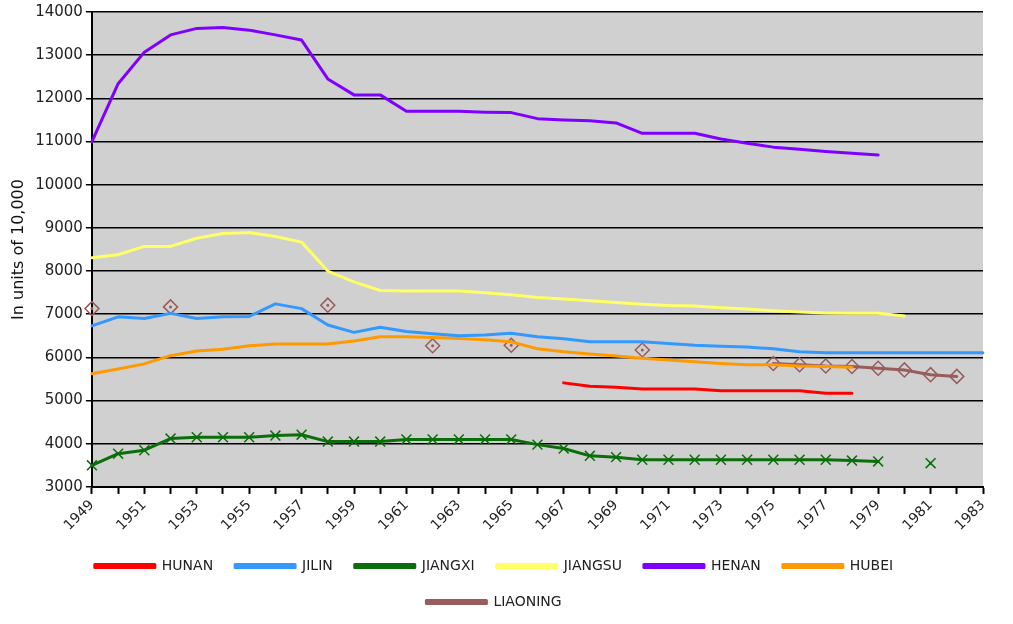 The image size is (1013, 624). What do you see at coordinates (63, 485) in the screenshot?
I see `y-tick-label: 3000` at bounding box center [63, 485].